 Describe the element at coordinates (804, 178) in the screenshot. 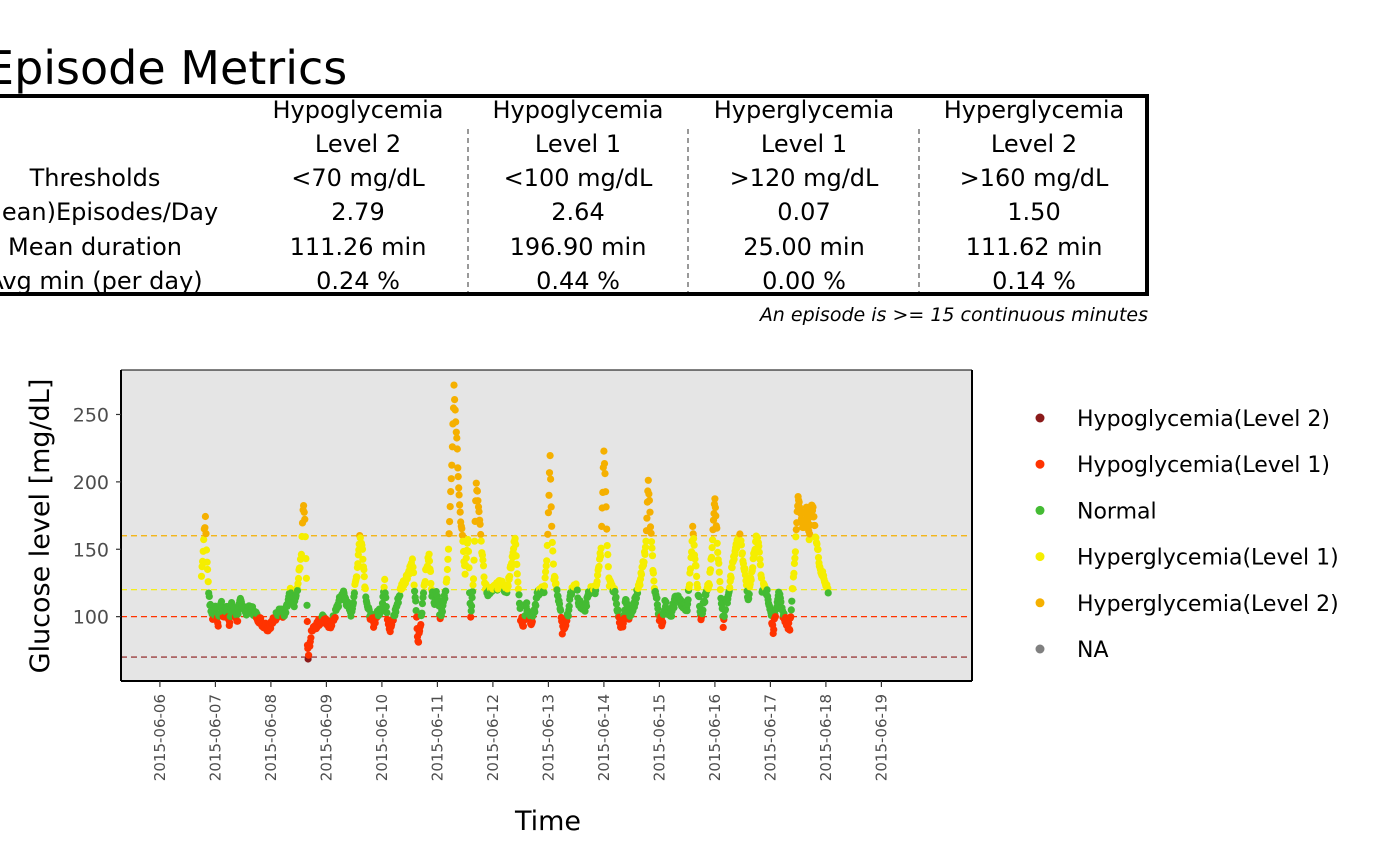

I see `table-cell: >120 mg/dL` at that location.